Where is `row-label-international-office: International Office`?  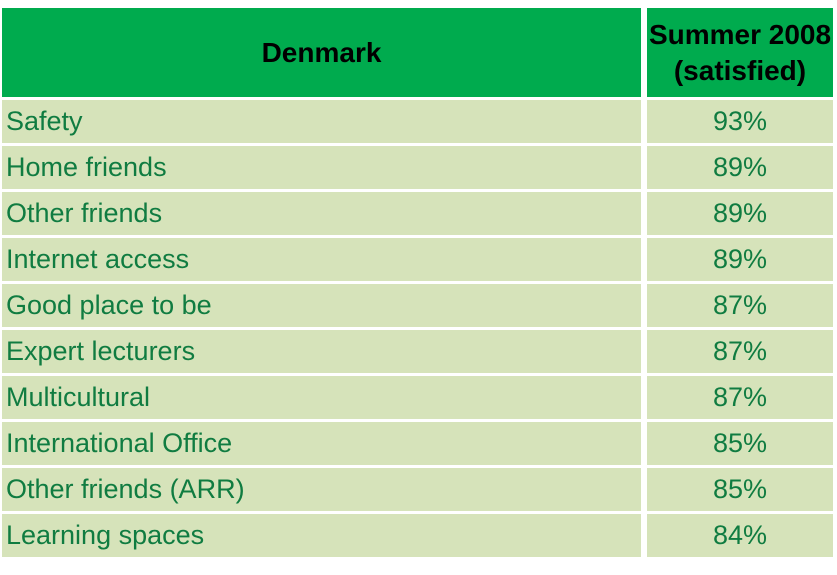
row-label-international-office: International Office is located at coordinates (321, 443).